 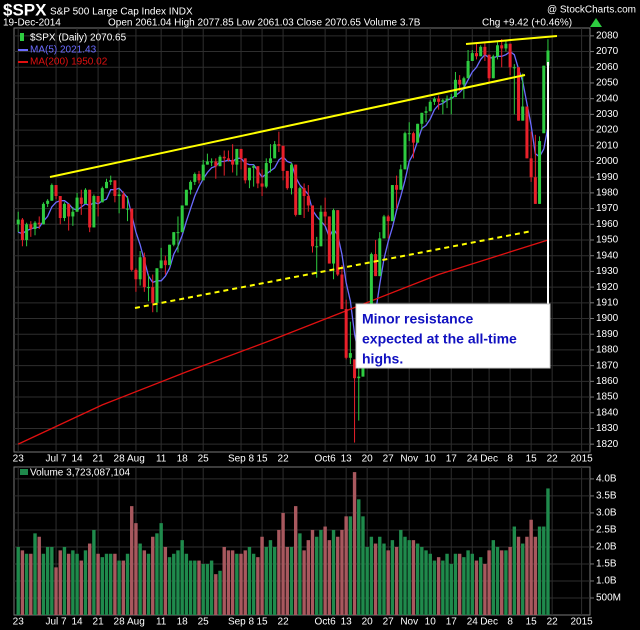 What do you see at coordinates (99, 622) in the screenshot?
I see `x-tick-label: 21` at bounding box center [99, 622].